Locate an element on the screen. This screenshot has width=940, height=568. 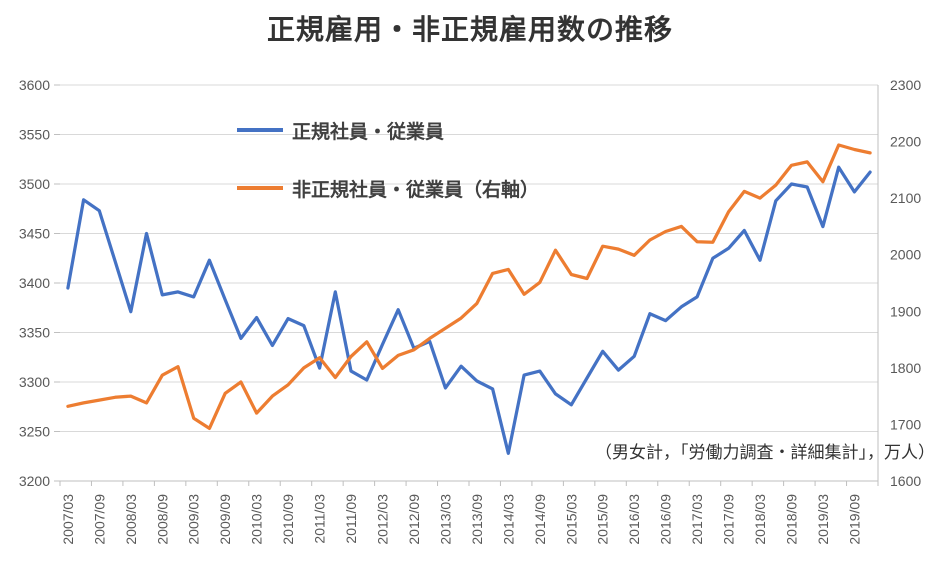
x-axis-tick-label: 2013/03 is located at coordinates (445, 519).